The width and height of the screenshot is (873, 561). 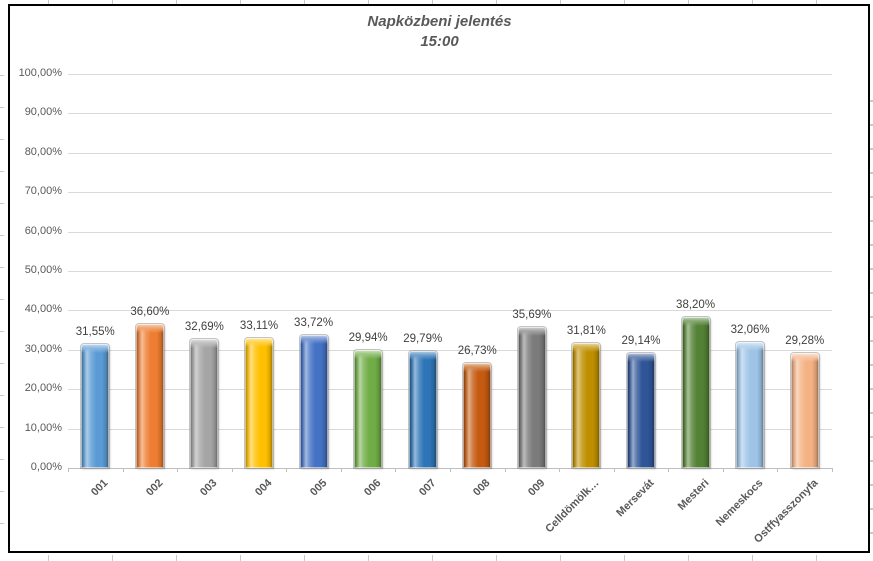 I want to click on y-axis-tick-label: 90,00%, so click(x=43, y=112).